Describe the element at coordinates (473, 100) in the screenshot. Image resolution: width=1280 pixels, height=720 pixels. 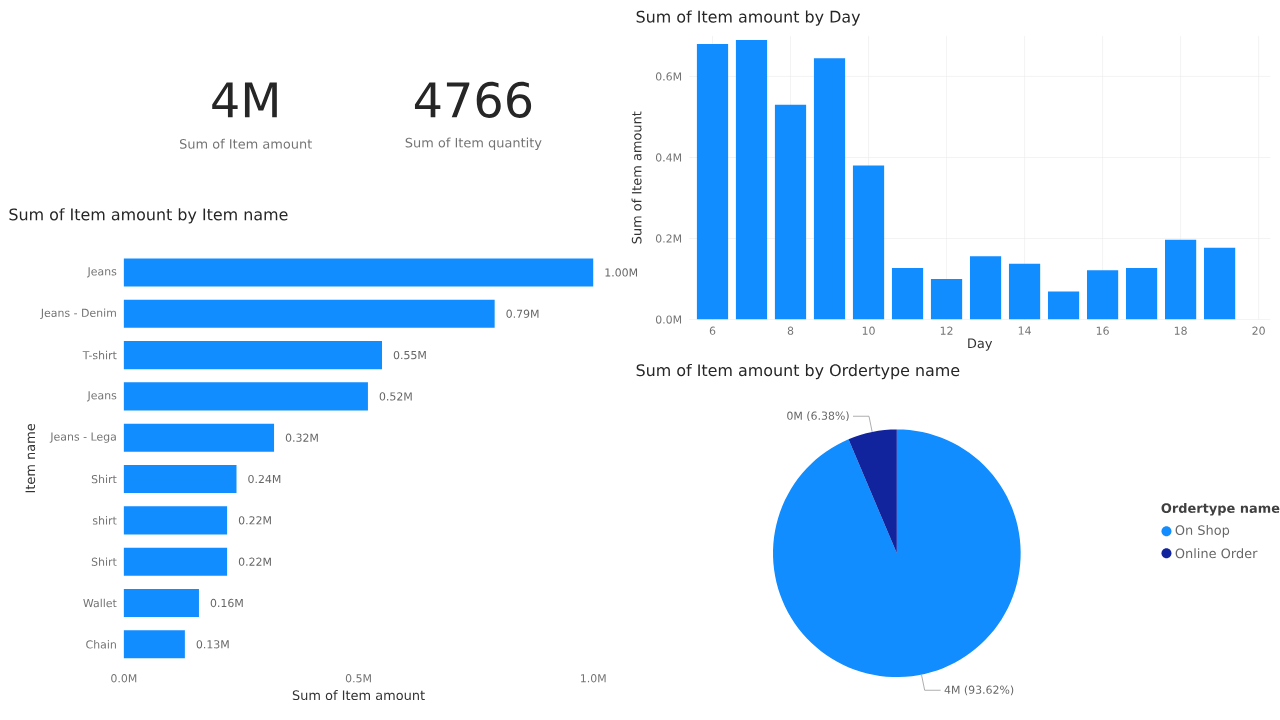
I see `text: 4766` at that location.